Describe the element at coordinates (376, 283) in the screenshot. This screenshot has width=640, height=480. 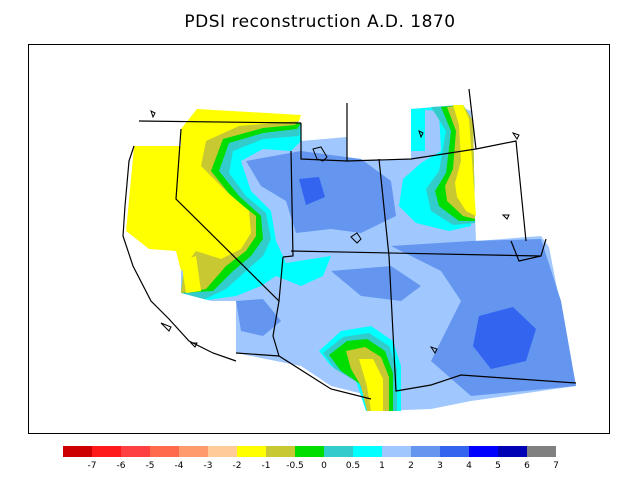
I see `pdsi-region-centraleast` at that location.